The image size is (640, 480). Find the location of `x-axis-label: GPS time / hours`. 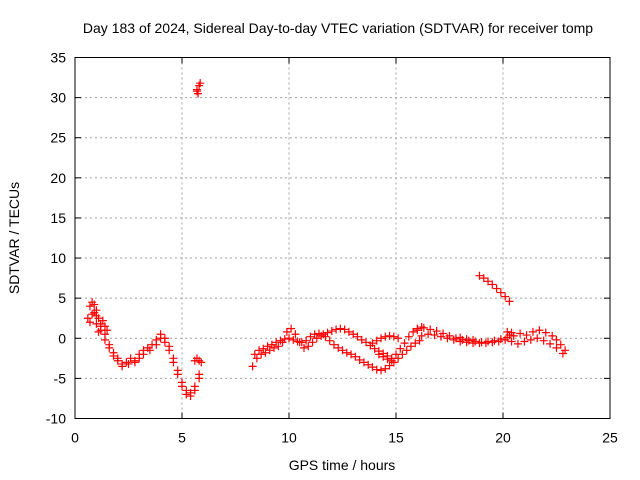

x-axis-label: GPS time / hours is located at coordinates (342, 465).